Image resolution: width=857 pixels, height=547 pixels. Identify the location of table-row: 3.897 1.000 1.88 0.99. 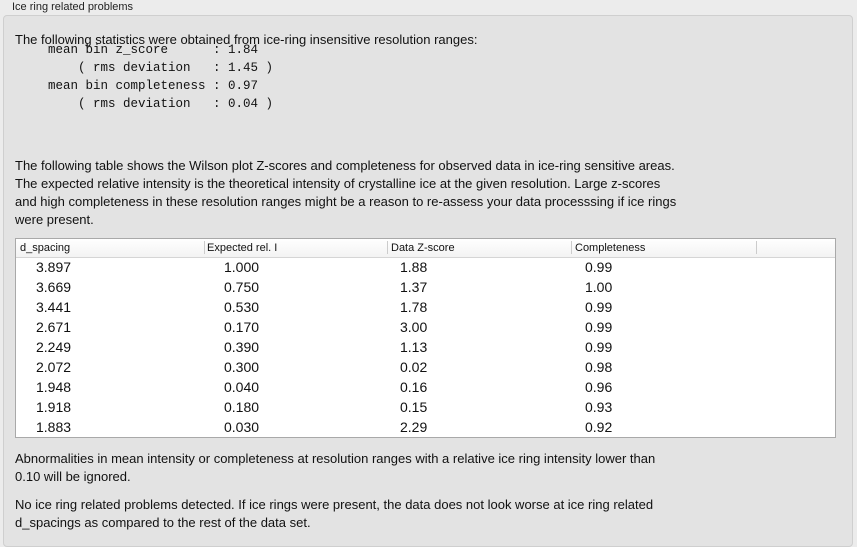
(425, 268).